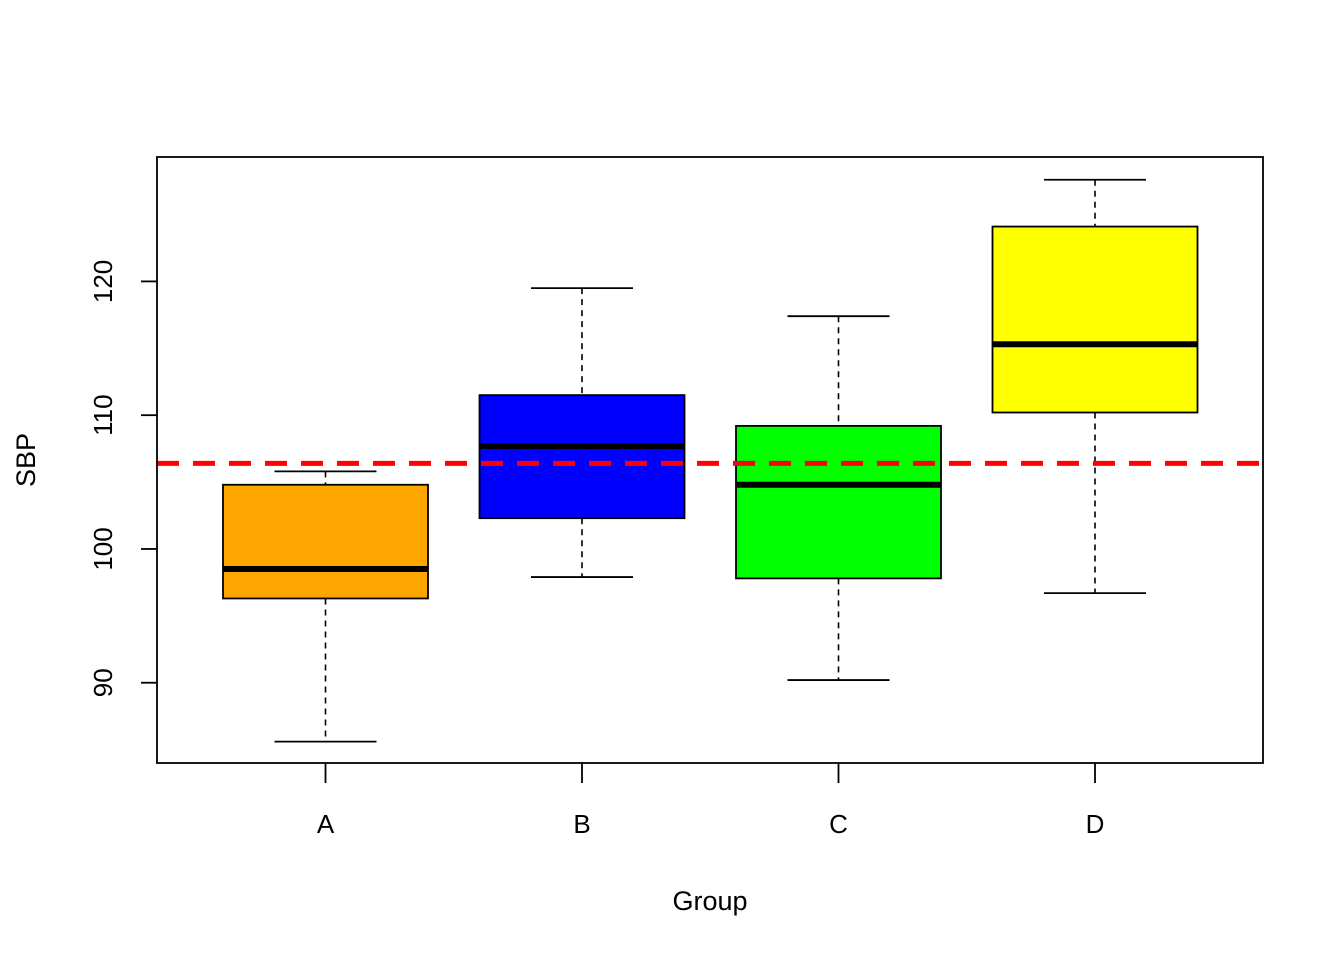 Image resolution: width=1344 pixels, height=960 pixels. Describe the element at coordinates (1095, 824) in the screenshot. I see `x-tick-label-d: D` at that location.